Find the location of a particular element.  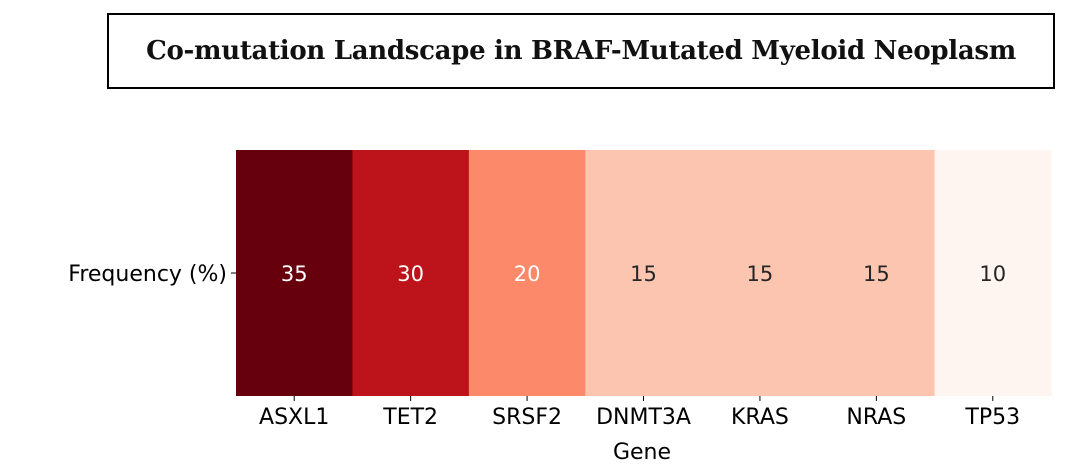

heatmap-cell-tp53 is located at coordinates (993, 273).